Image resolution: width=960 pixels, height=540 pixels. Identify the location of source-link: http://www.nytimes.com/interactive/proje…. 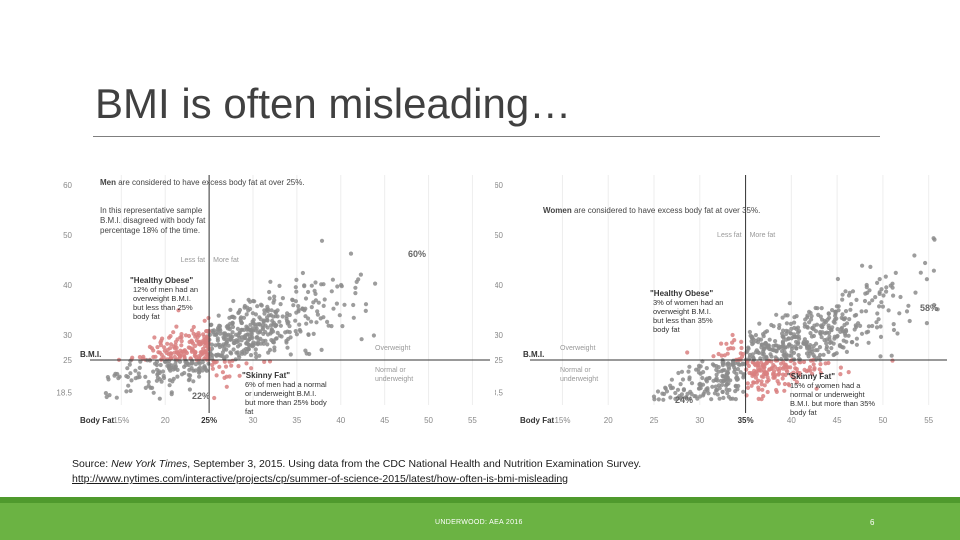
(320, 479).